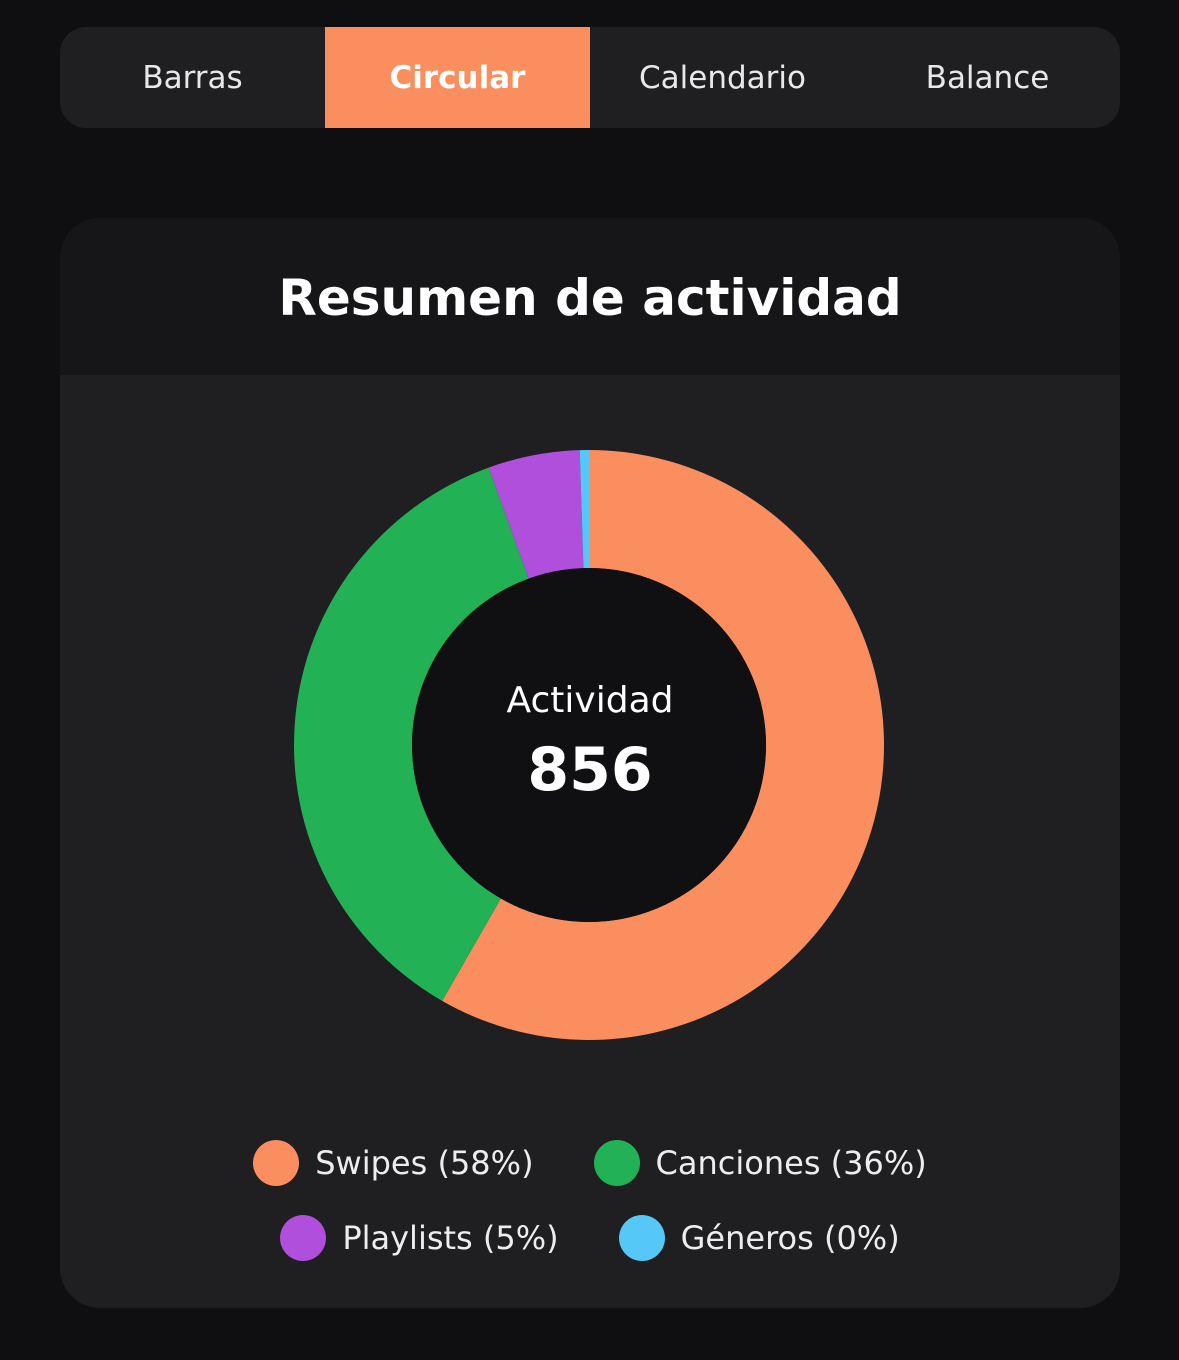  Describe the element at coordinates (790, 1237) in the screenshot. I see `legend-label-generos: Géneros (0%)` at that location.